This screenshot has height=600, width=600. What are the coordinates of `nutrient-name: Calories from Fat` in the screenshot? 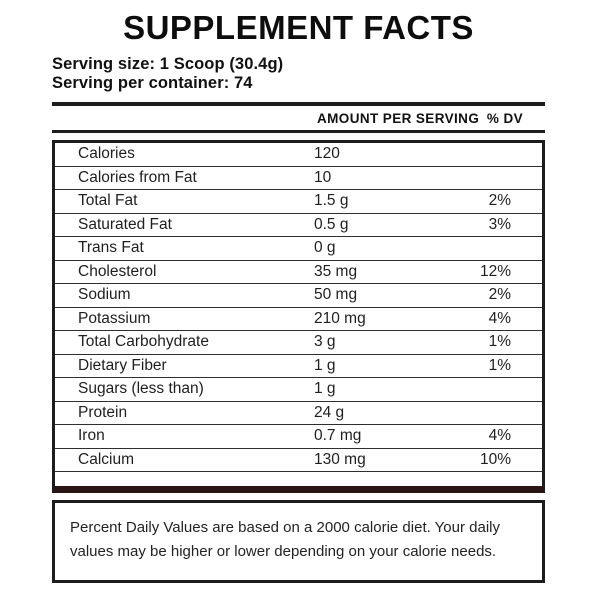 It's located at (137, 177).